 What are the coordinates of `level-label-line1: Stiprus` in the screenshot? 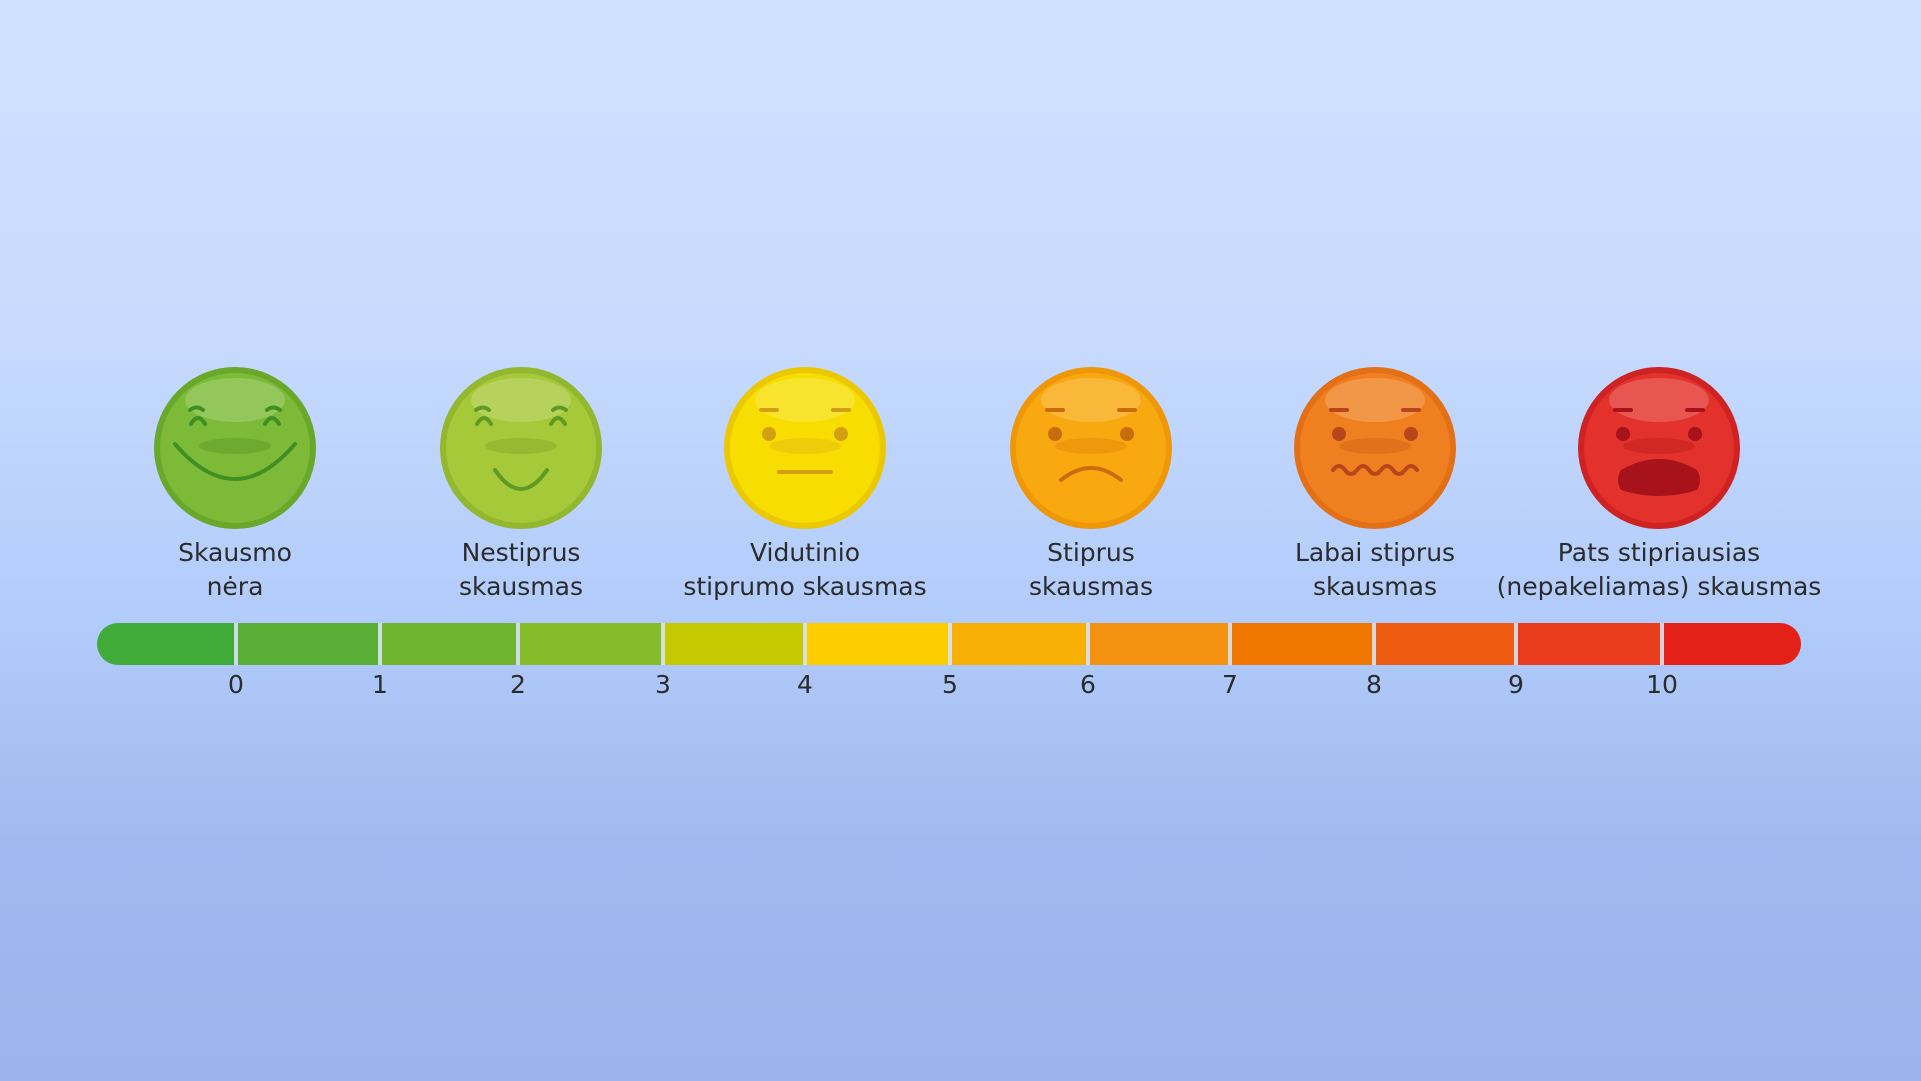 It's located at (1091, 552).